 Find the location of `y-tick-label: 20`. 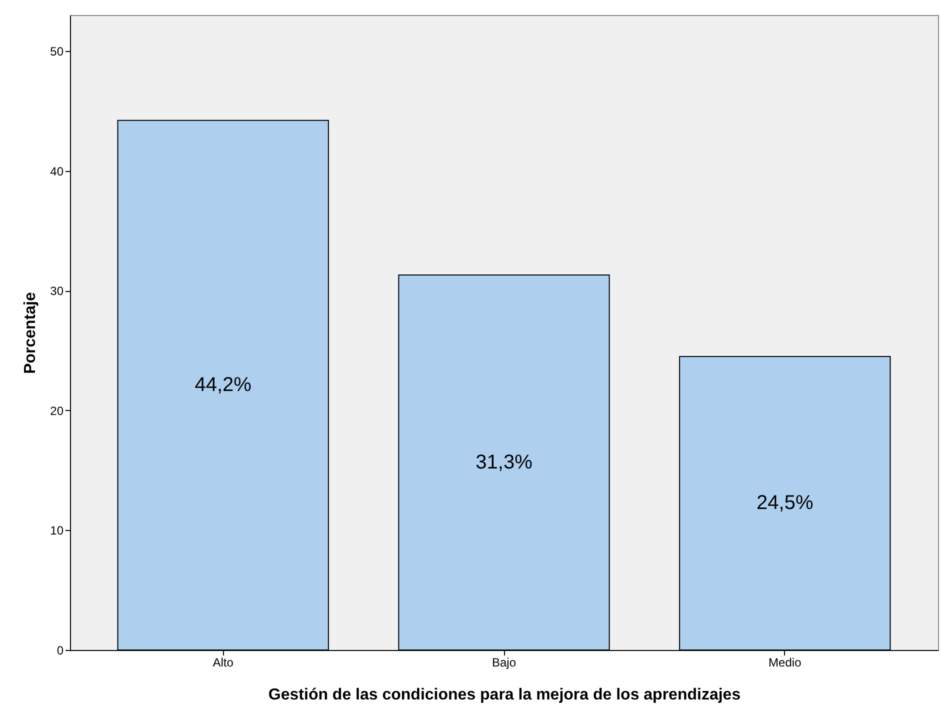

y-tick-label: 20 is located at coordinates (57, 411).